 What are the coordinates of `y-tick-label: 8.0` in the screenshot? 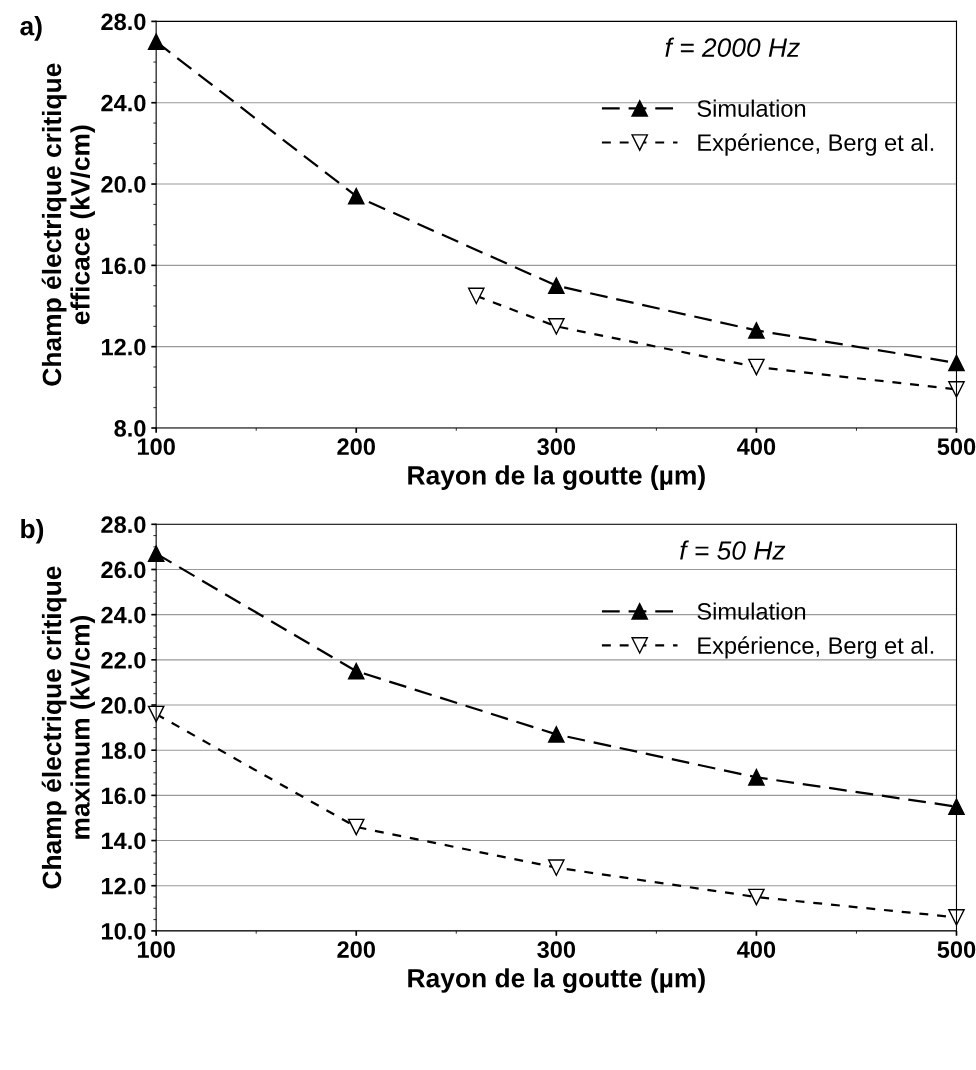 It's located at (130, 428).